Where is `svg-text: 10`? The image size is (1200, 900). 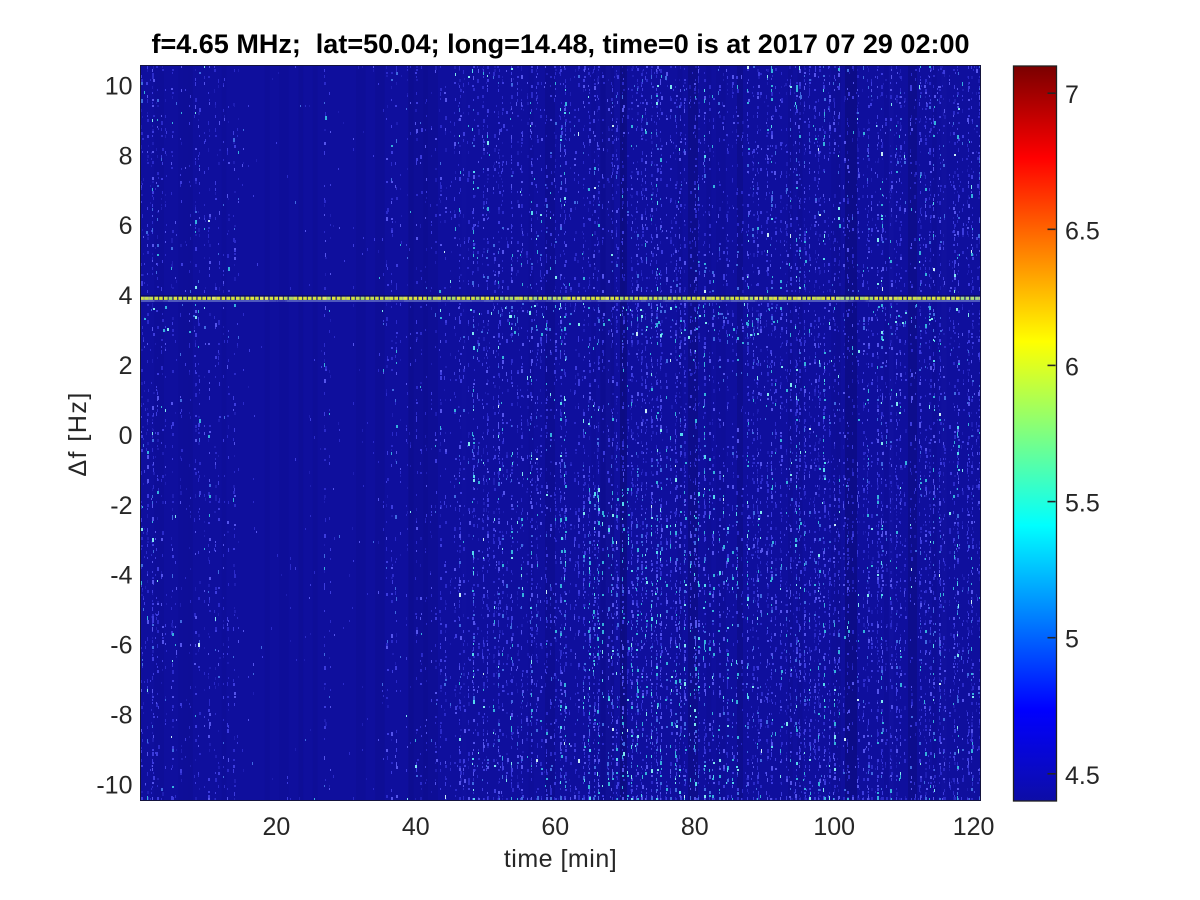 svg-text: 10 is located at coordinates (119, 86).